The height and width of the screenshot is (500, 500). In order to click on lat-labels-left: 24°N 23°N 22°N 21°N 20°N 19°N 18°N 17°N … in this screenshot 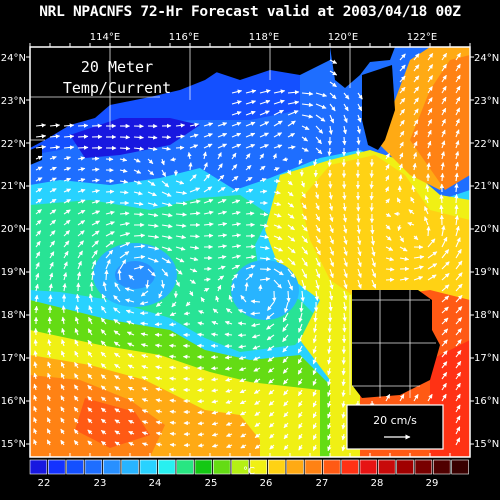, I will do `click(13, 251)`.